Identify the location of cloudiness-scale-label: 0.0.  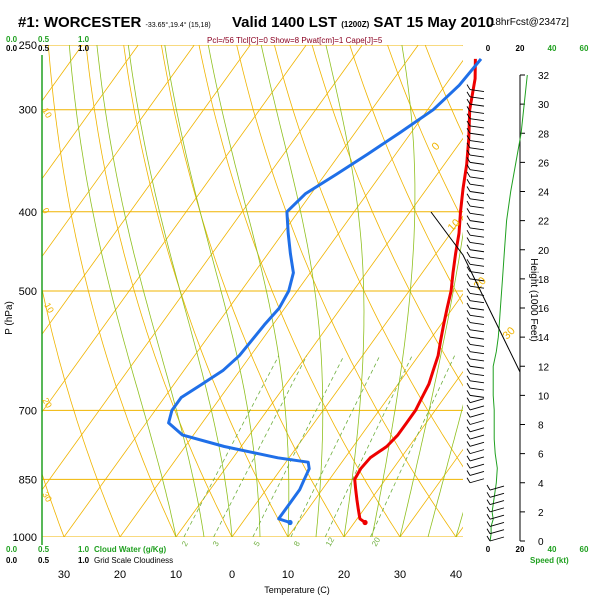
(12, 48).